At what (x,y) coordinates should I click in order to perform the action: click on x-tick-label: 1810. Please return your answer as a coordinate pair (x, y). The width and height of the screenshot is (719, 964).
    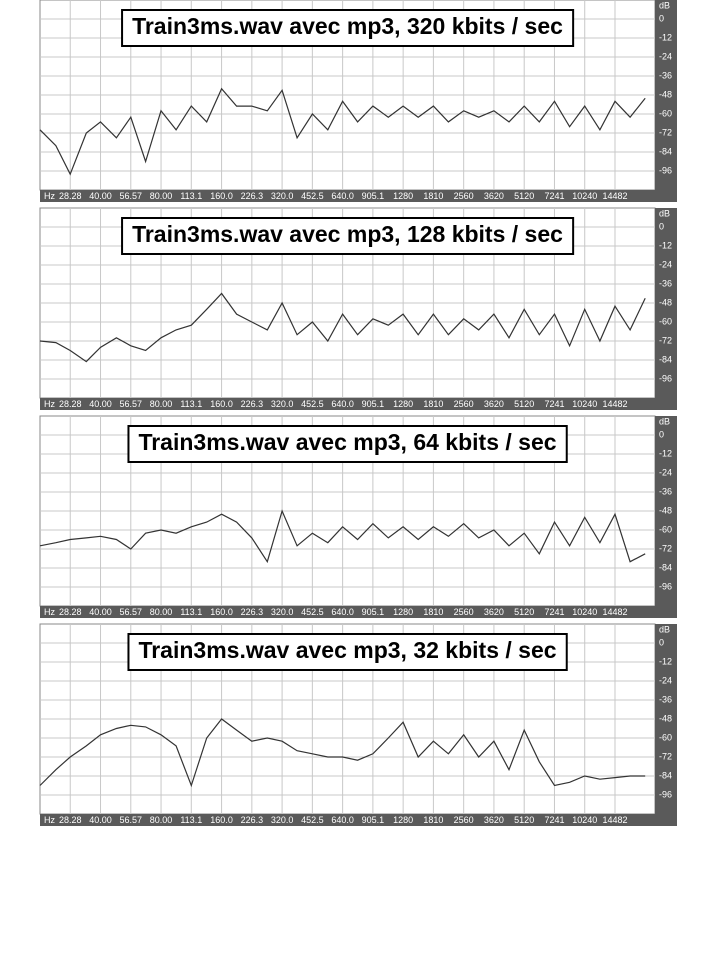
    Looking at the image, I should click on (433, 196).